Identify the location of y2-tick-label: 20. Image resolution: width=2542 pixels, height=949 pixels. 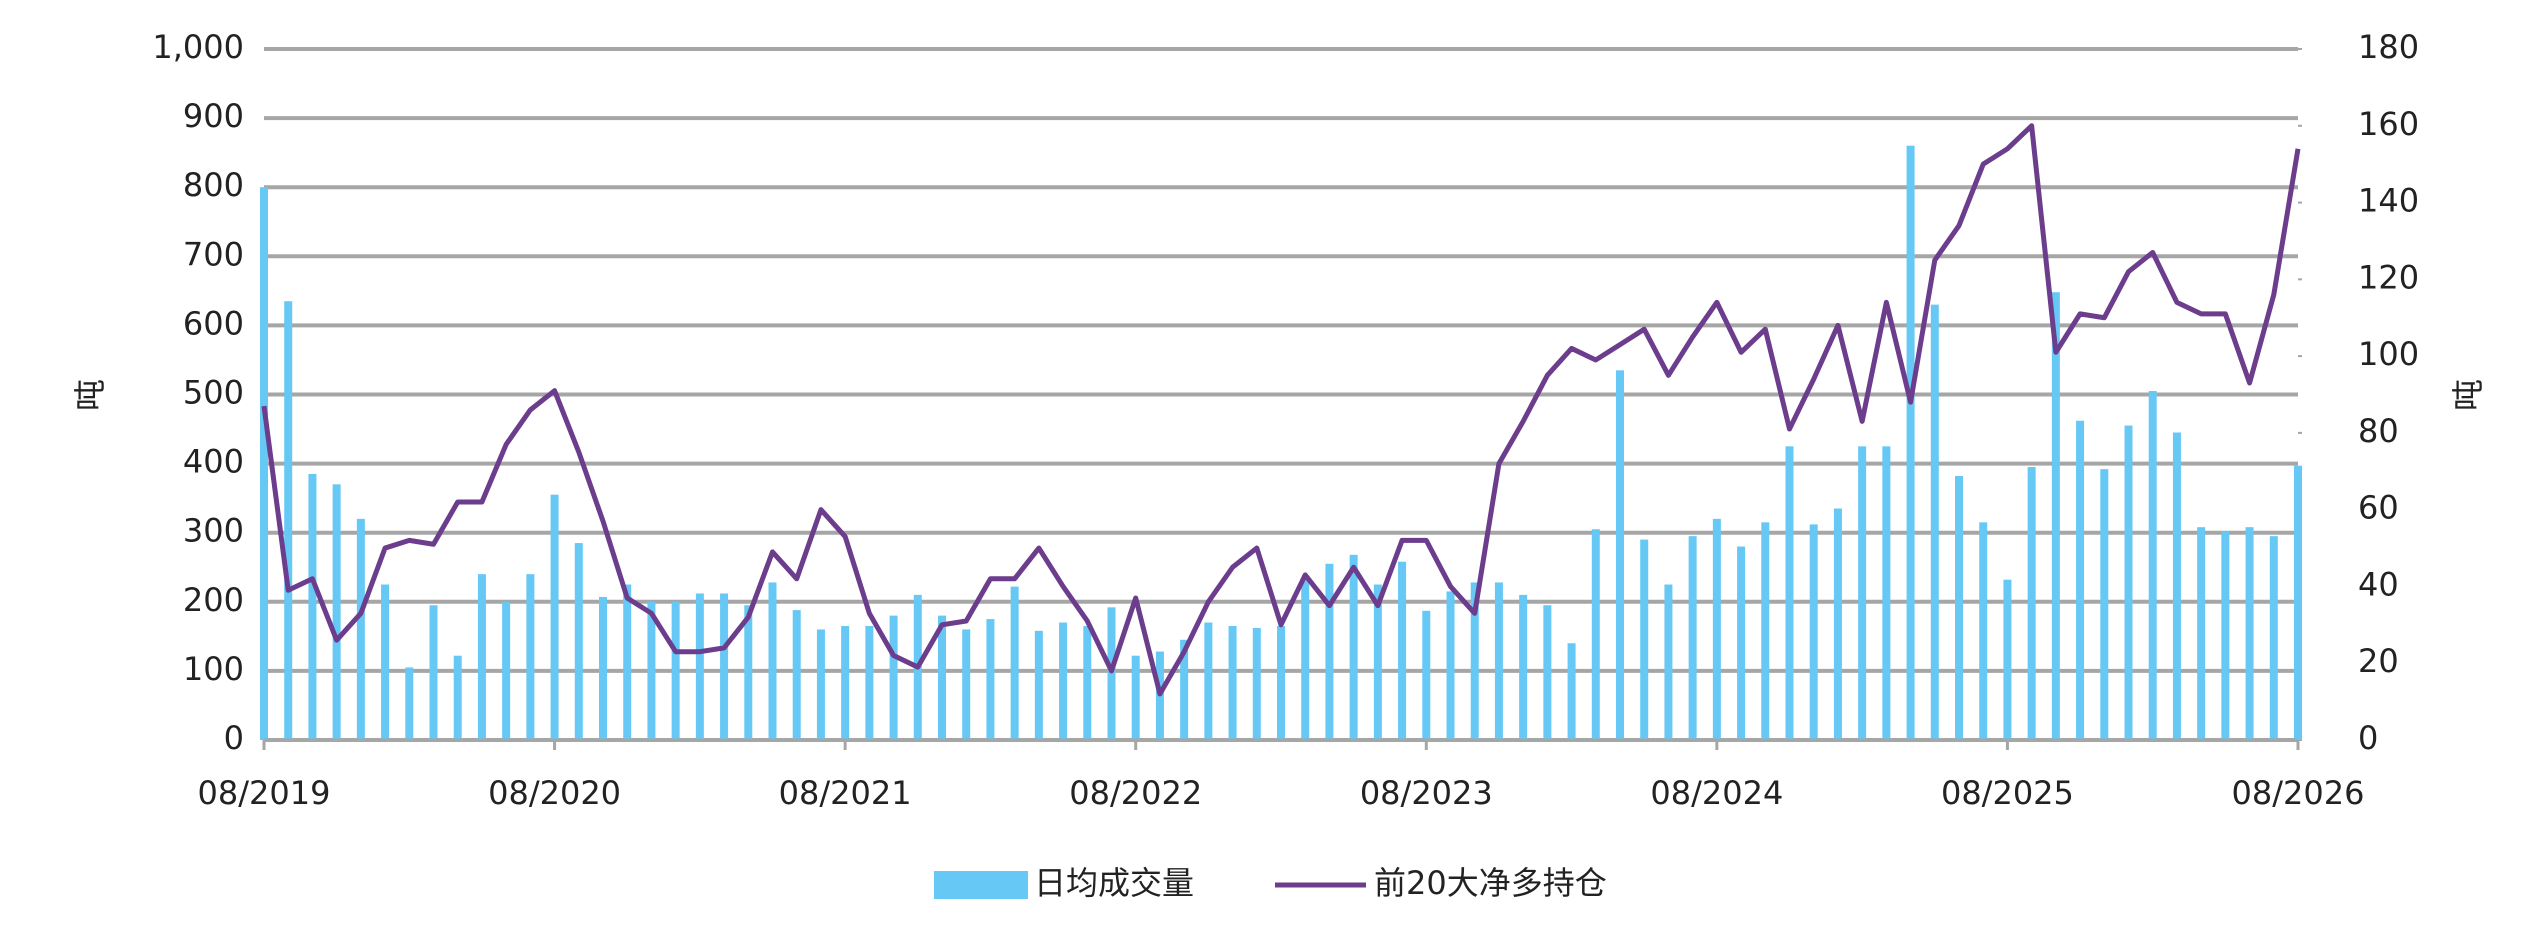
(2378, 661).